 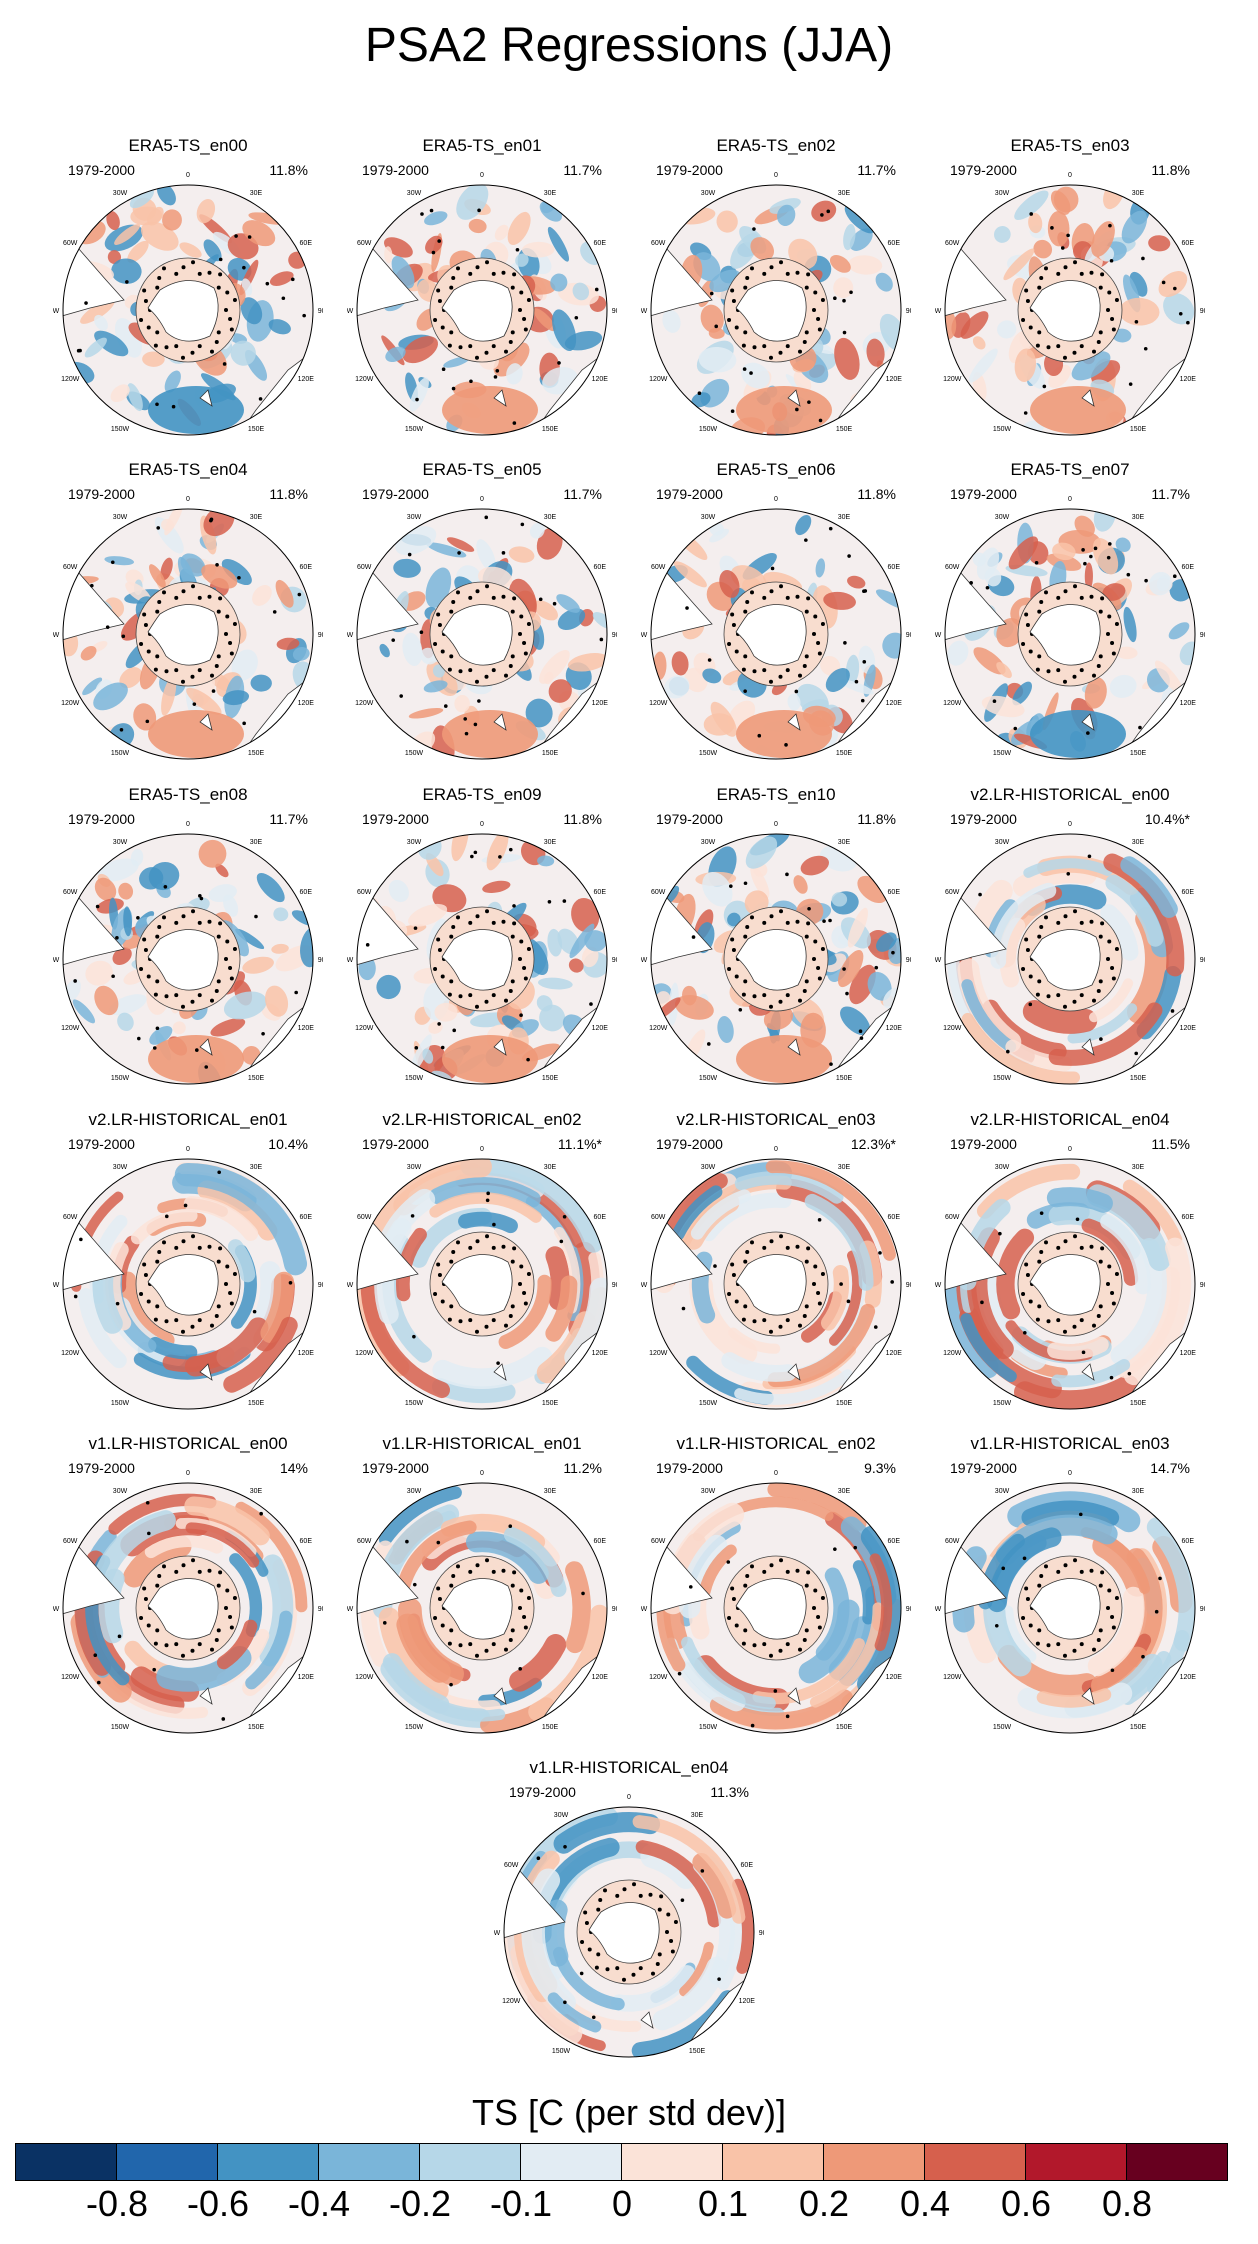 What do you see at coordinates (188, 1119) in the screenshot?
I see `panel-title: v2.LR-HISTORICAL_en01` at bounding box center [188, 1119].